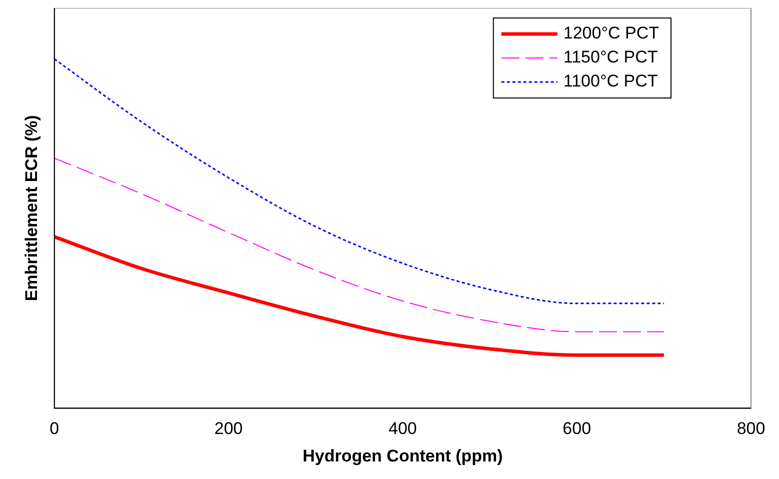 The width and height of the screenshot is (779, 479). Describe the element at coordinates (611, 33) in the screenshot. I see `legend-label: 1200°C PCT` at that location.